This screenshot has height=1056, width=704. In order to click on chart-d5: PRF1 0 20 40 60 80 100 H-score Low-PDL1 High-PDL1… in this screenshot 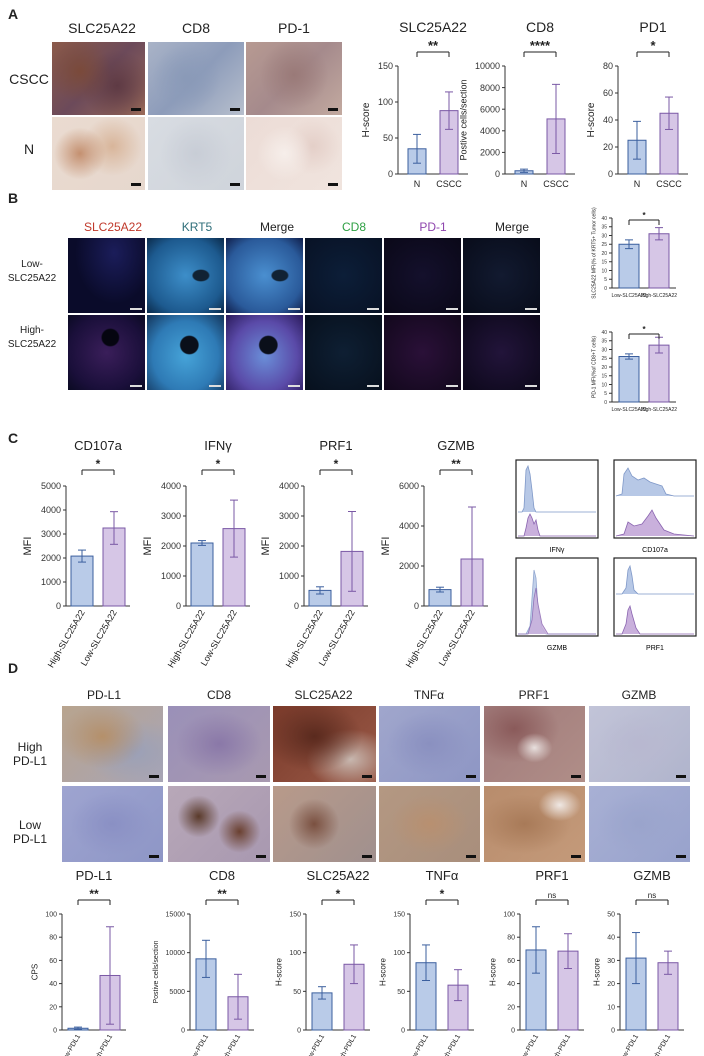, I will do `click(536, 962)`.